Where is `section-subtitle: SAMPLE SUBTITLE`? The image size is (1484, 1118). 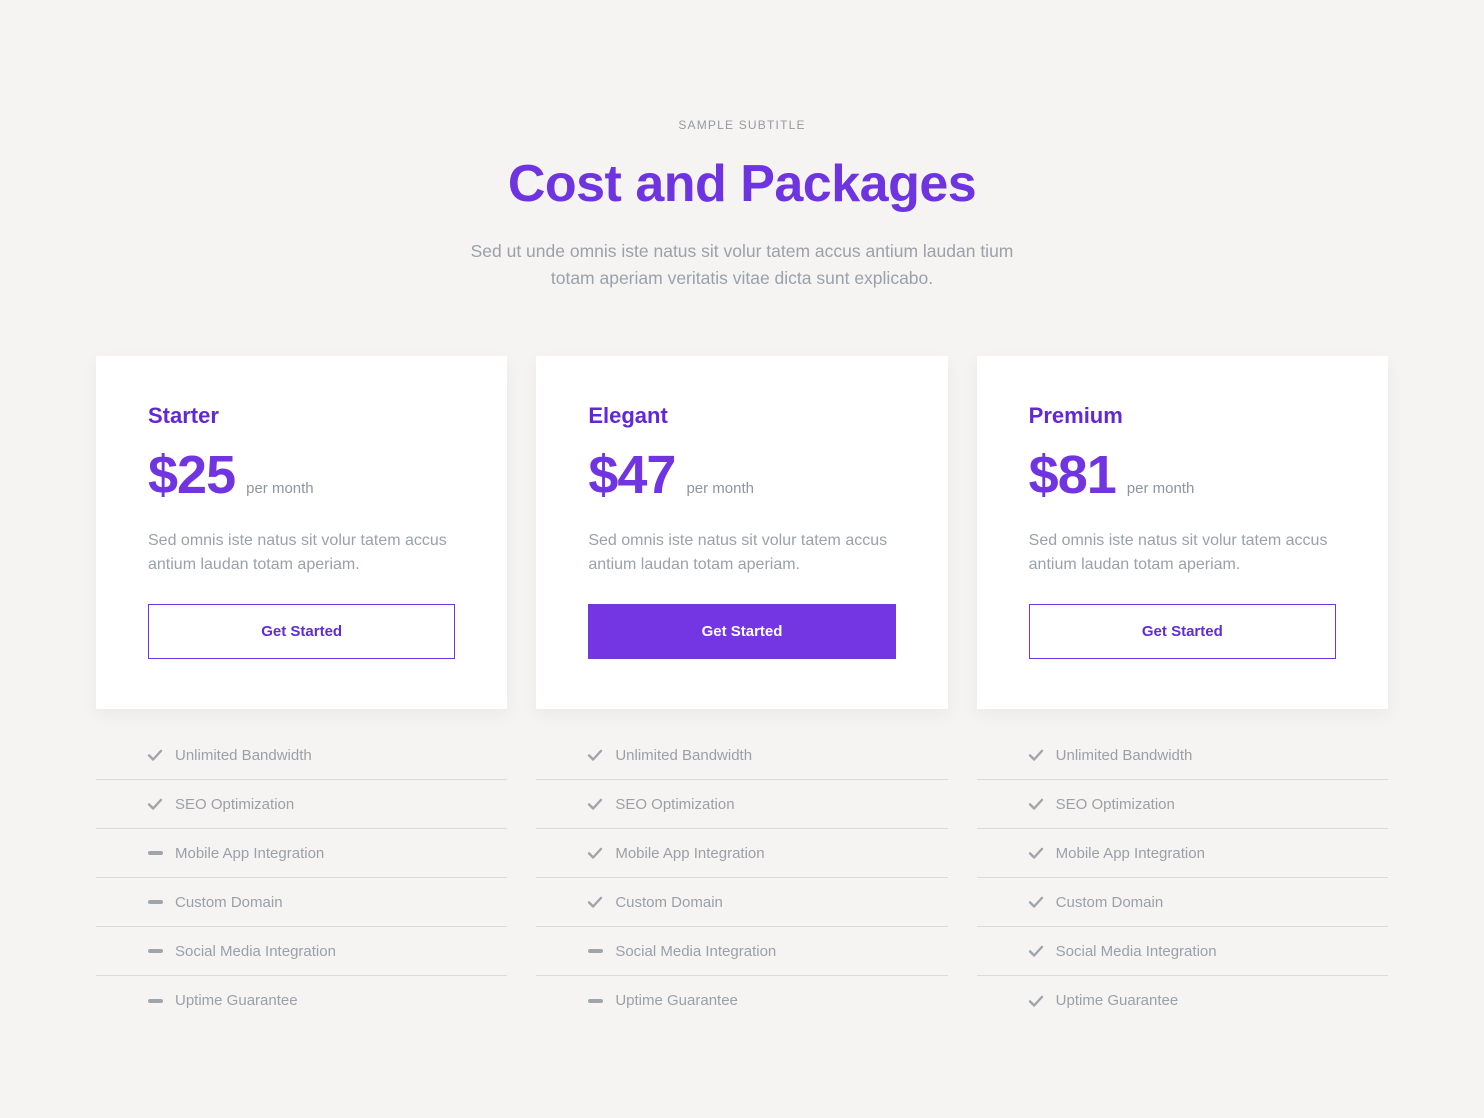
section-subtitle: SAMPLE SUBTITLE is located at coordinates (742, 125).